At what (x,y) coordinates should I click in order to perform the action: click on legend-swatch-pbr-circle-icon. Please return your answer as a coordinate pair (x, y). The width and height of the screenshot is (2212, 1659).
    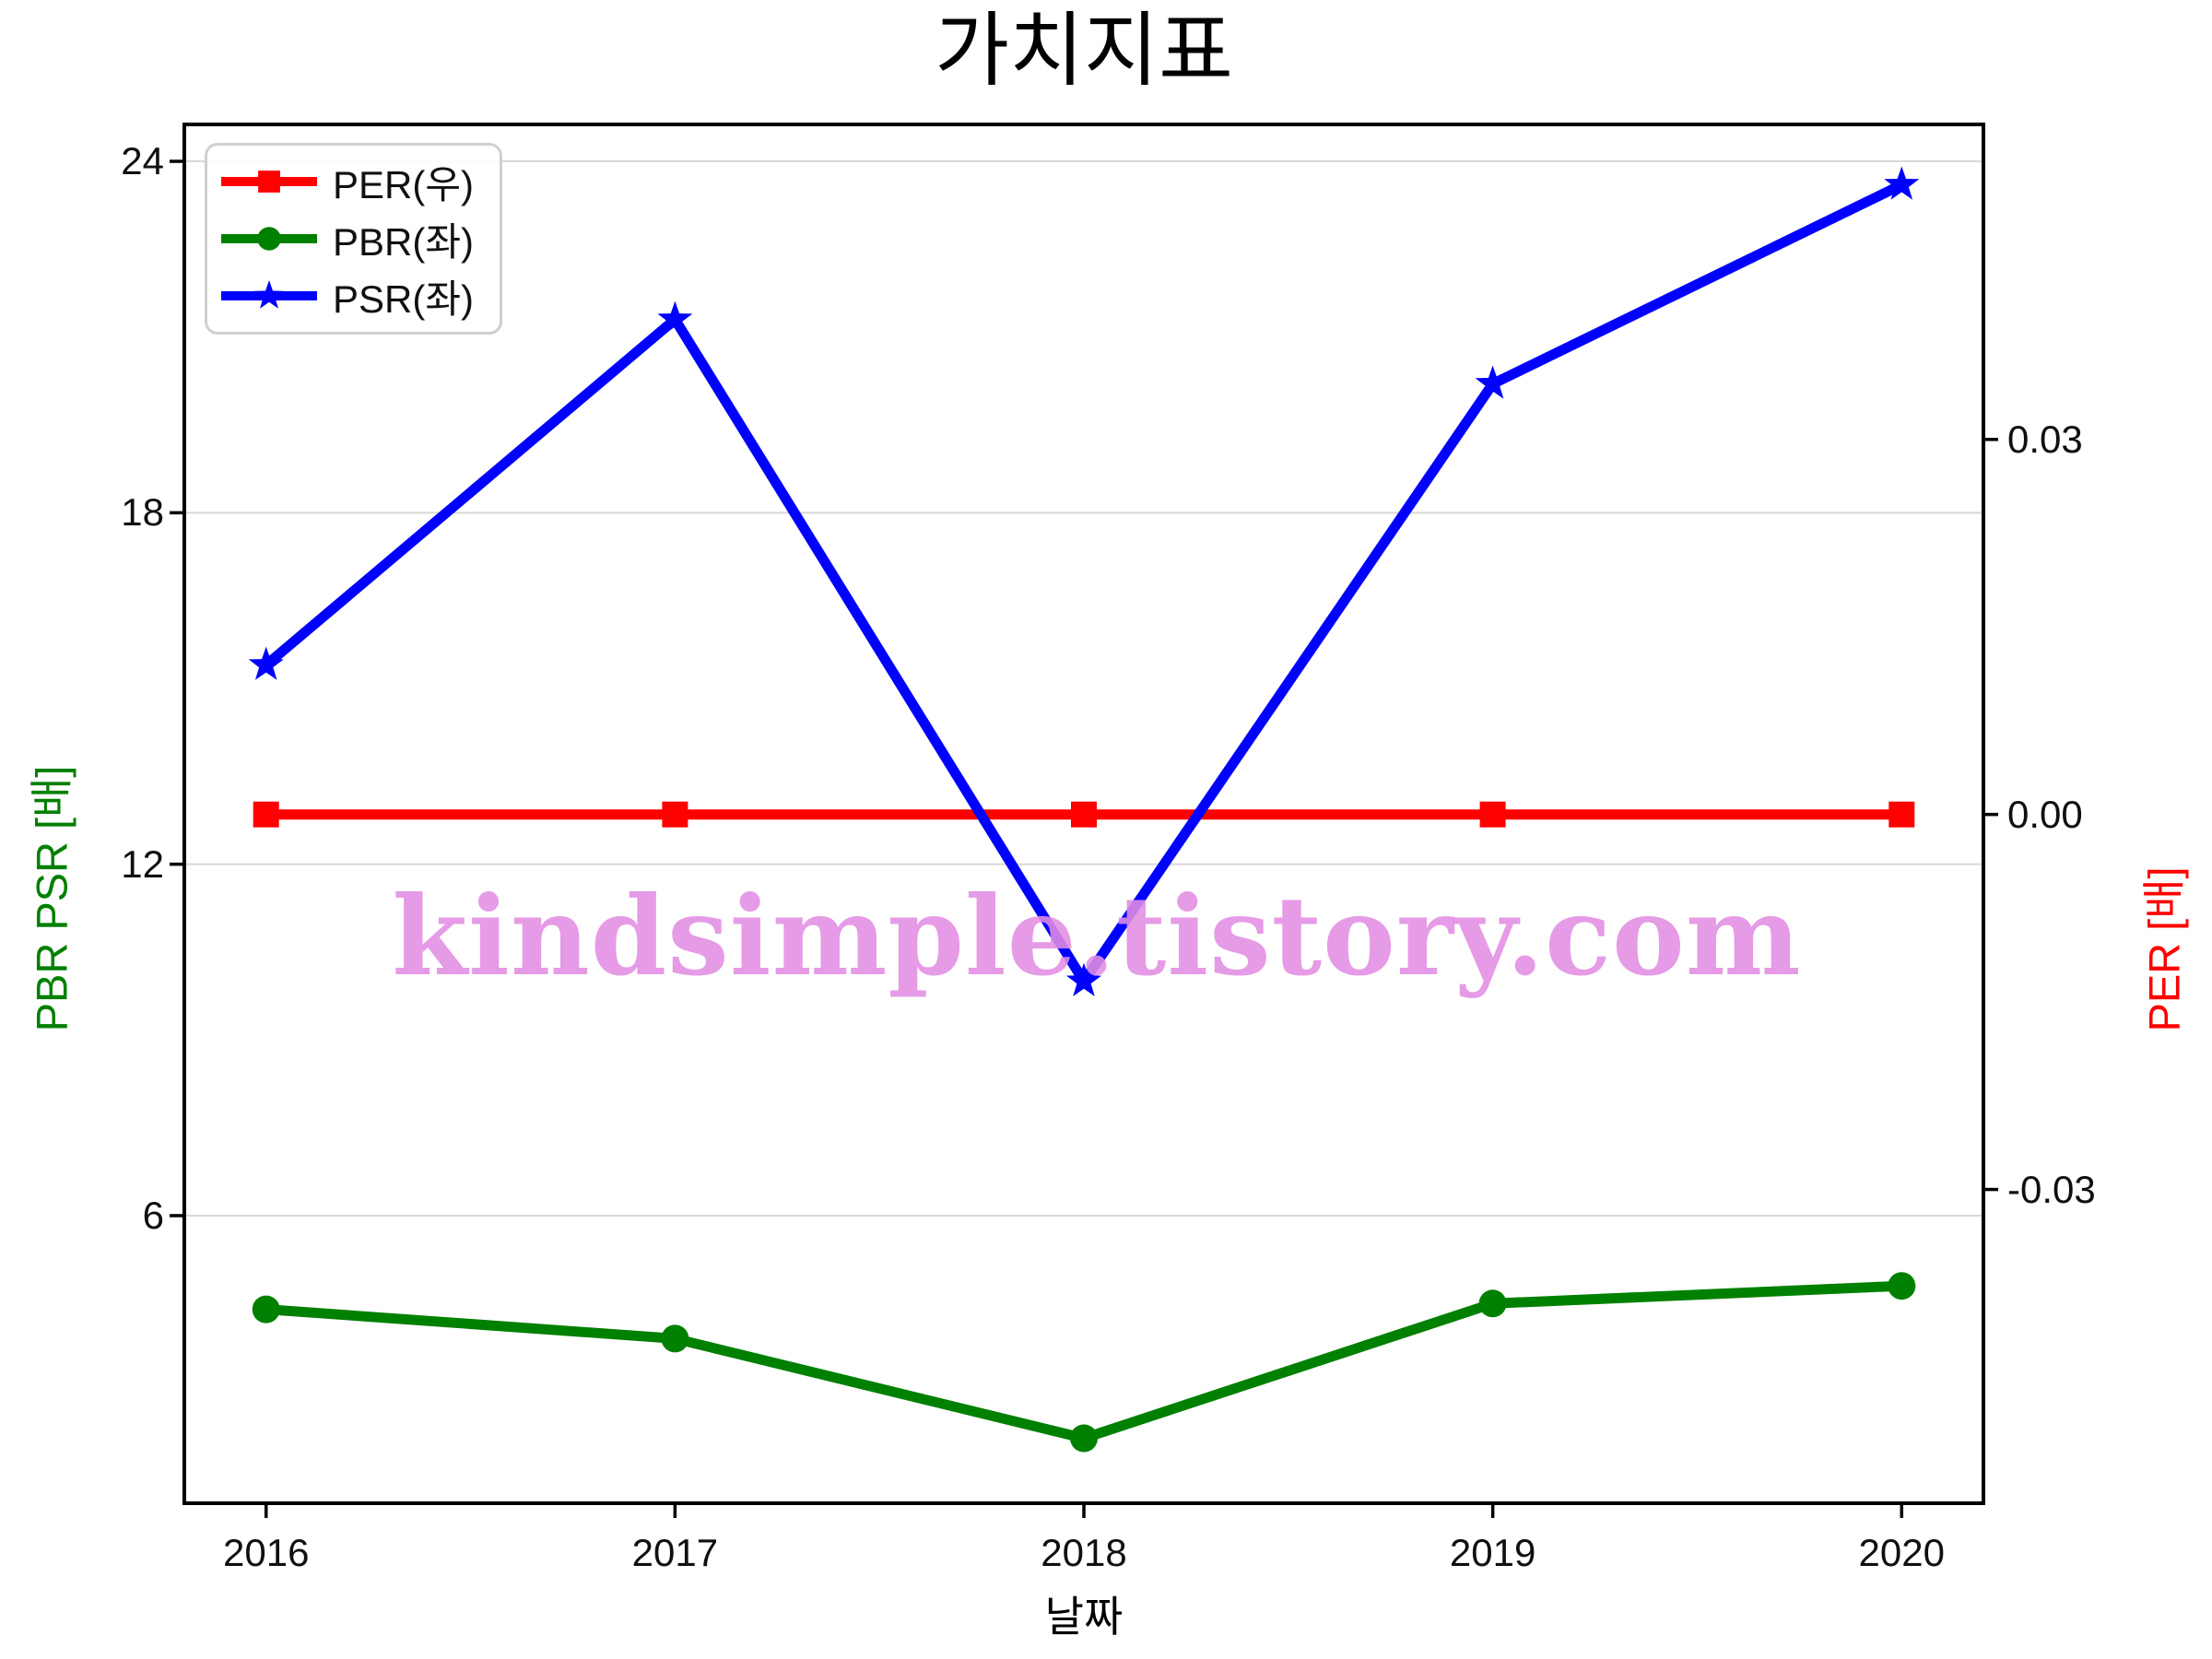
    Looking at the image, I should click on (269, 239).